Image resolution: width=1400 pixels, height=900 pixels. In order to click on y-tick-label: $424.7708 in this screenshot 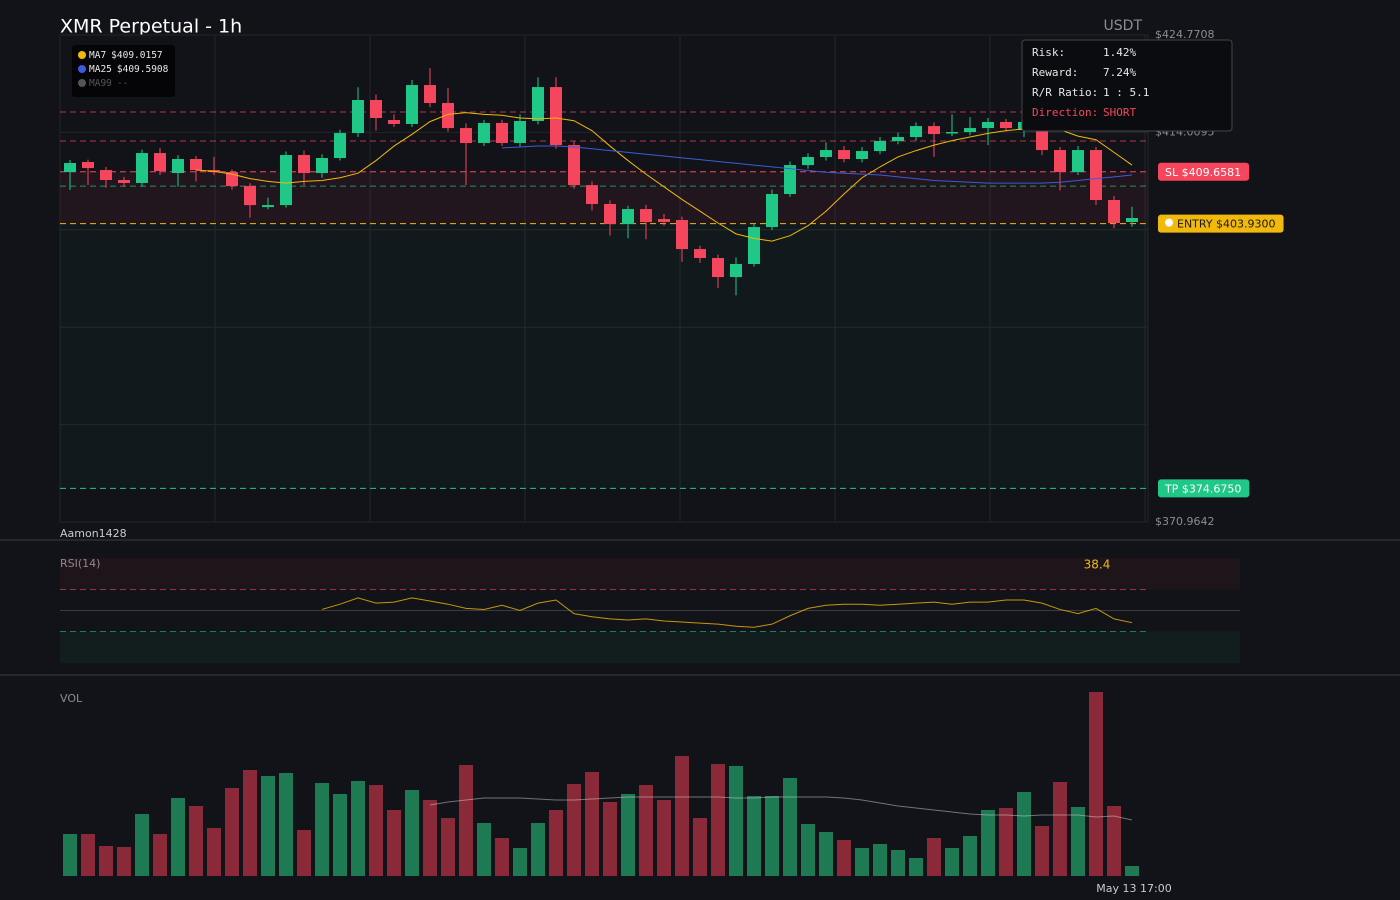, I will do `click(1185, 34)`.